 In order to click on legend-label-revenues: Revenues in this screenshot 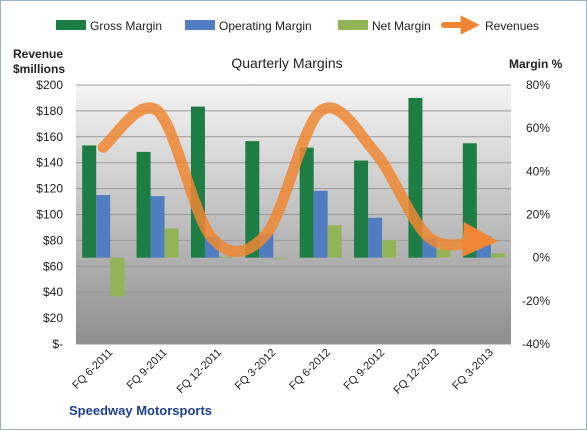, I will do `click(512, 26)`.